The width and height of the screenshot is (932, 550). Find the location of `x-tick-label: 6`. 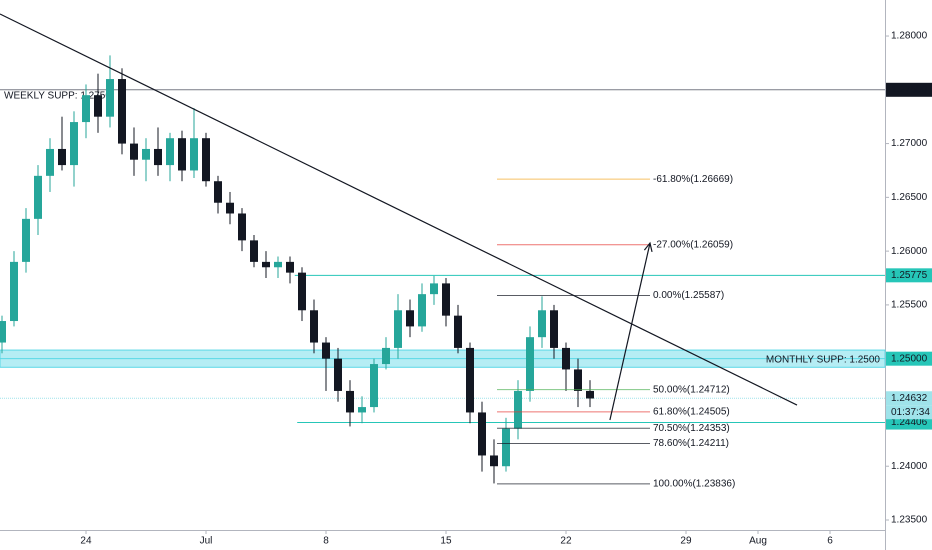

x-tick-label: 6 is located at coordinates (830, 541).